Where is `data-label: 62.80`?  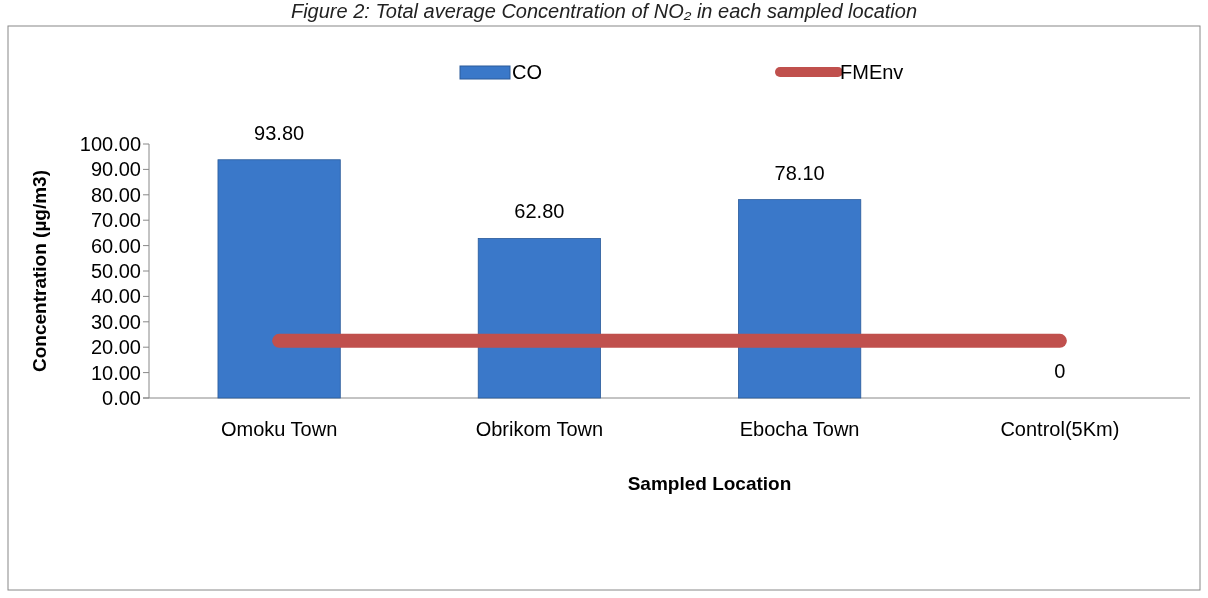 data-label: 62.80 is located at coordinates (539, 211).